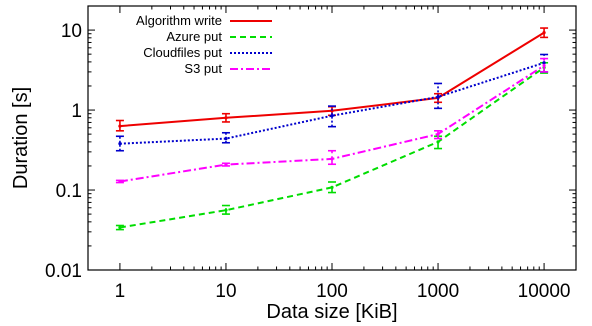  I want to click on legend-label: Azure put, so click(194, 36).